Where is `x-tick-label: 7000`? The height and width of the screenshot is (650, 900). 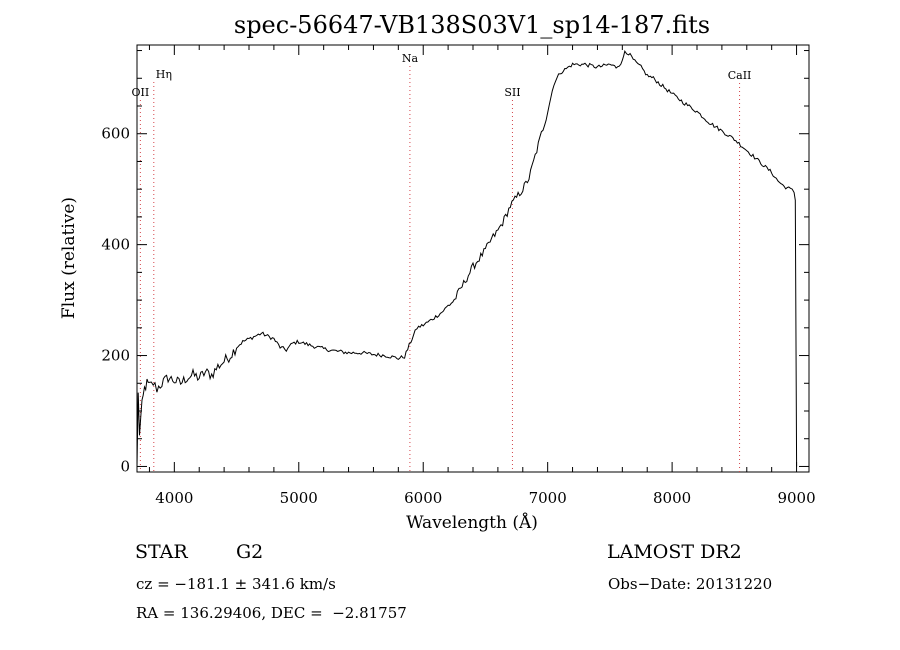 x-tick-label: 7000 is located at coordinates (548, 498).